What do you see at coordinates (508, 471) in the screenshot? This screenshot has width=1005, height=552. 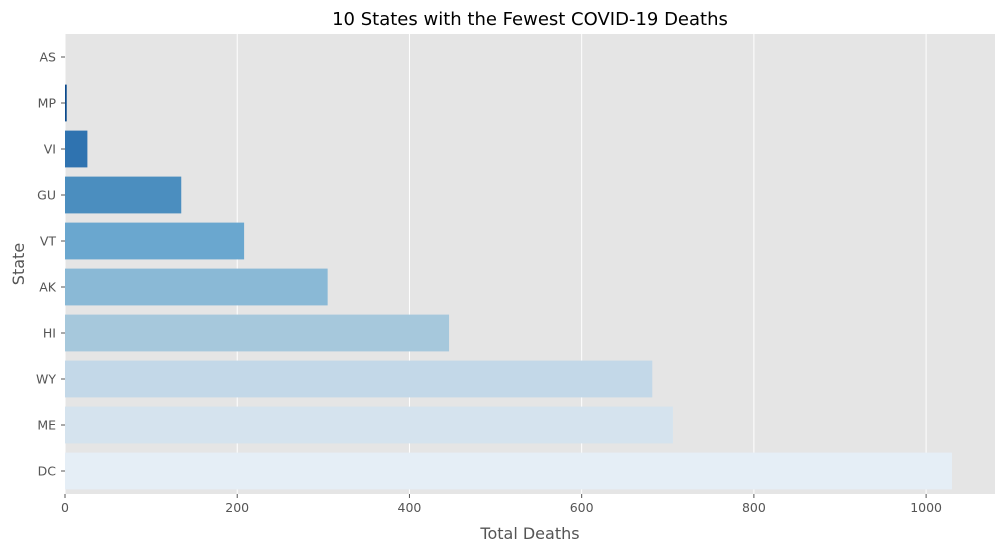 I see `bar-dc` at bounding box center [508, 471].